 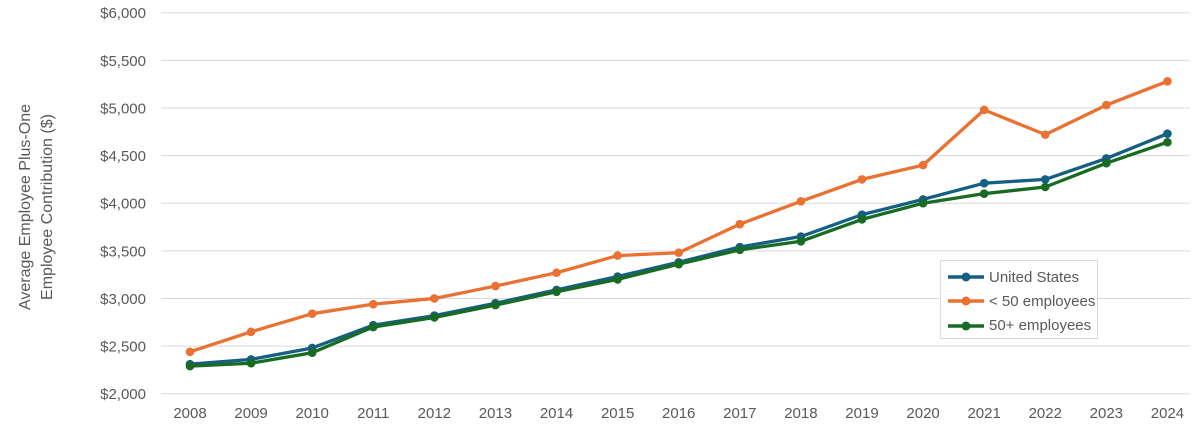 What do you see at coordinates (373, 413) in the screenshot?
I see `svg-text: 2011` at bounding box center [373, 413].